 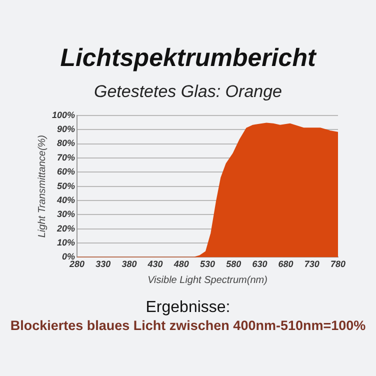 I want to click on y-tick-label: 0%, so click(x=69, y=257).